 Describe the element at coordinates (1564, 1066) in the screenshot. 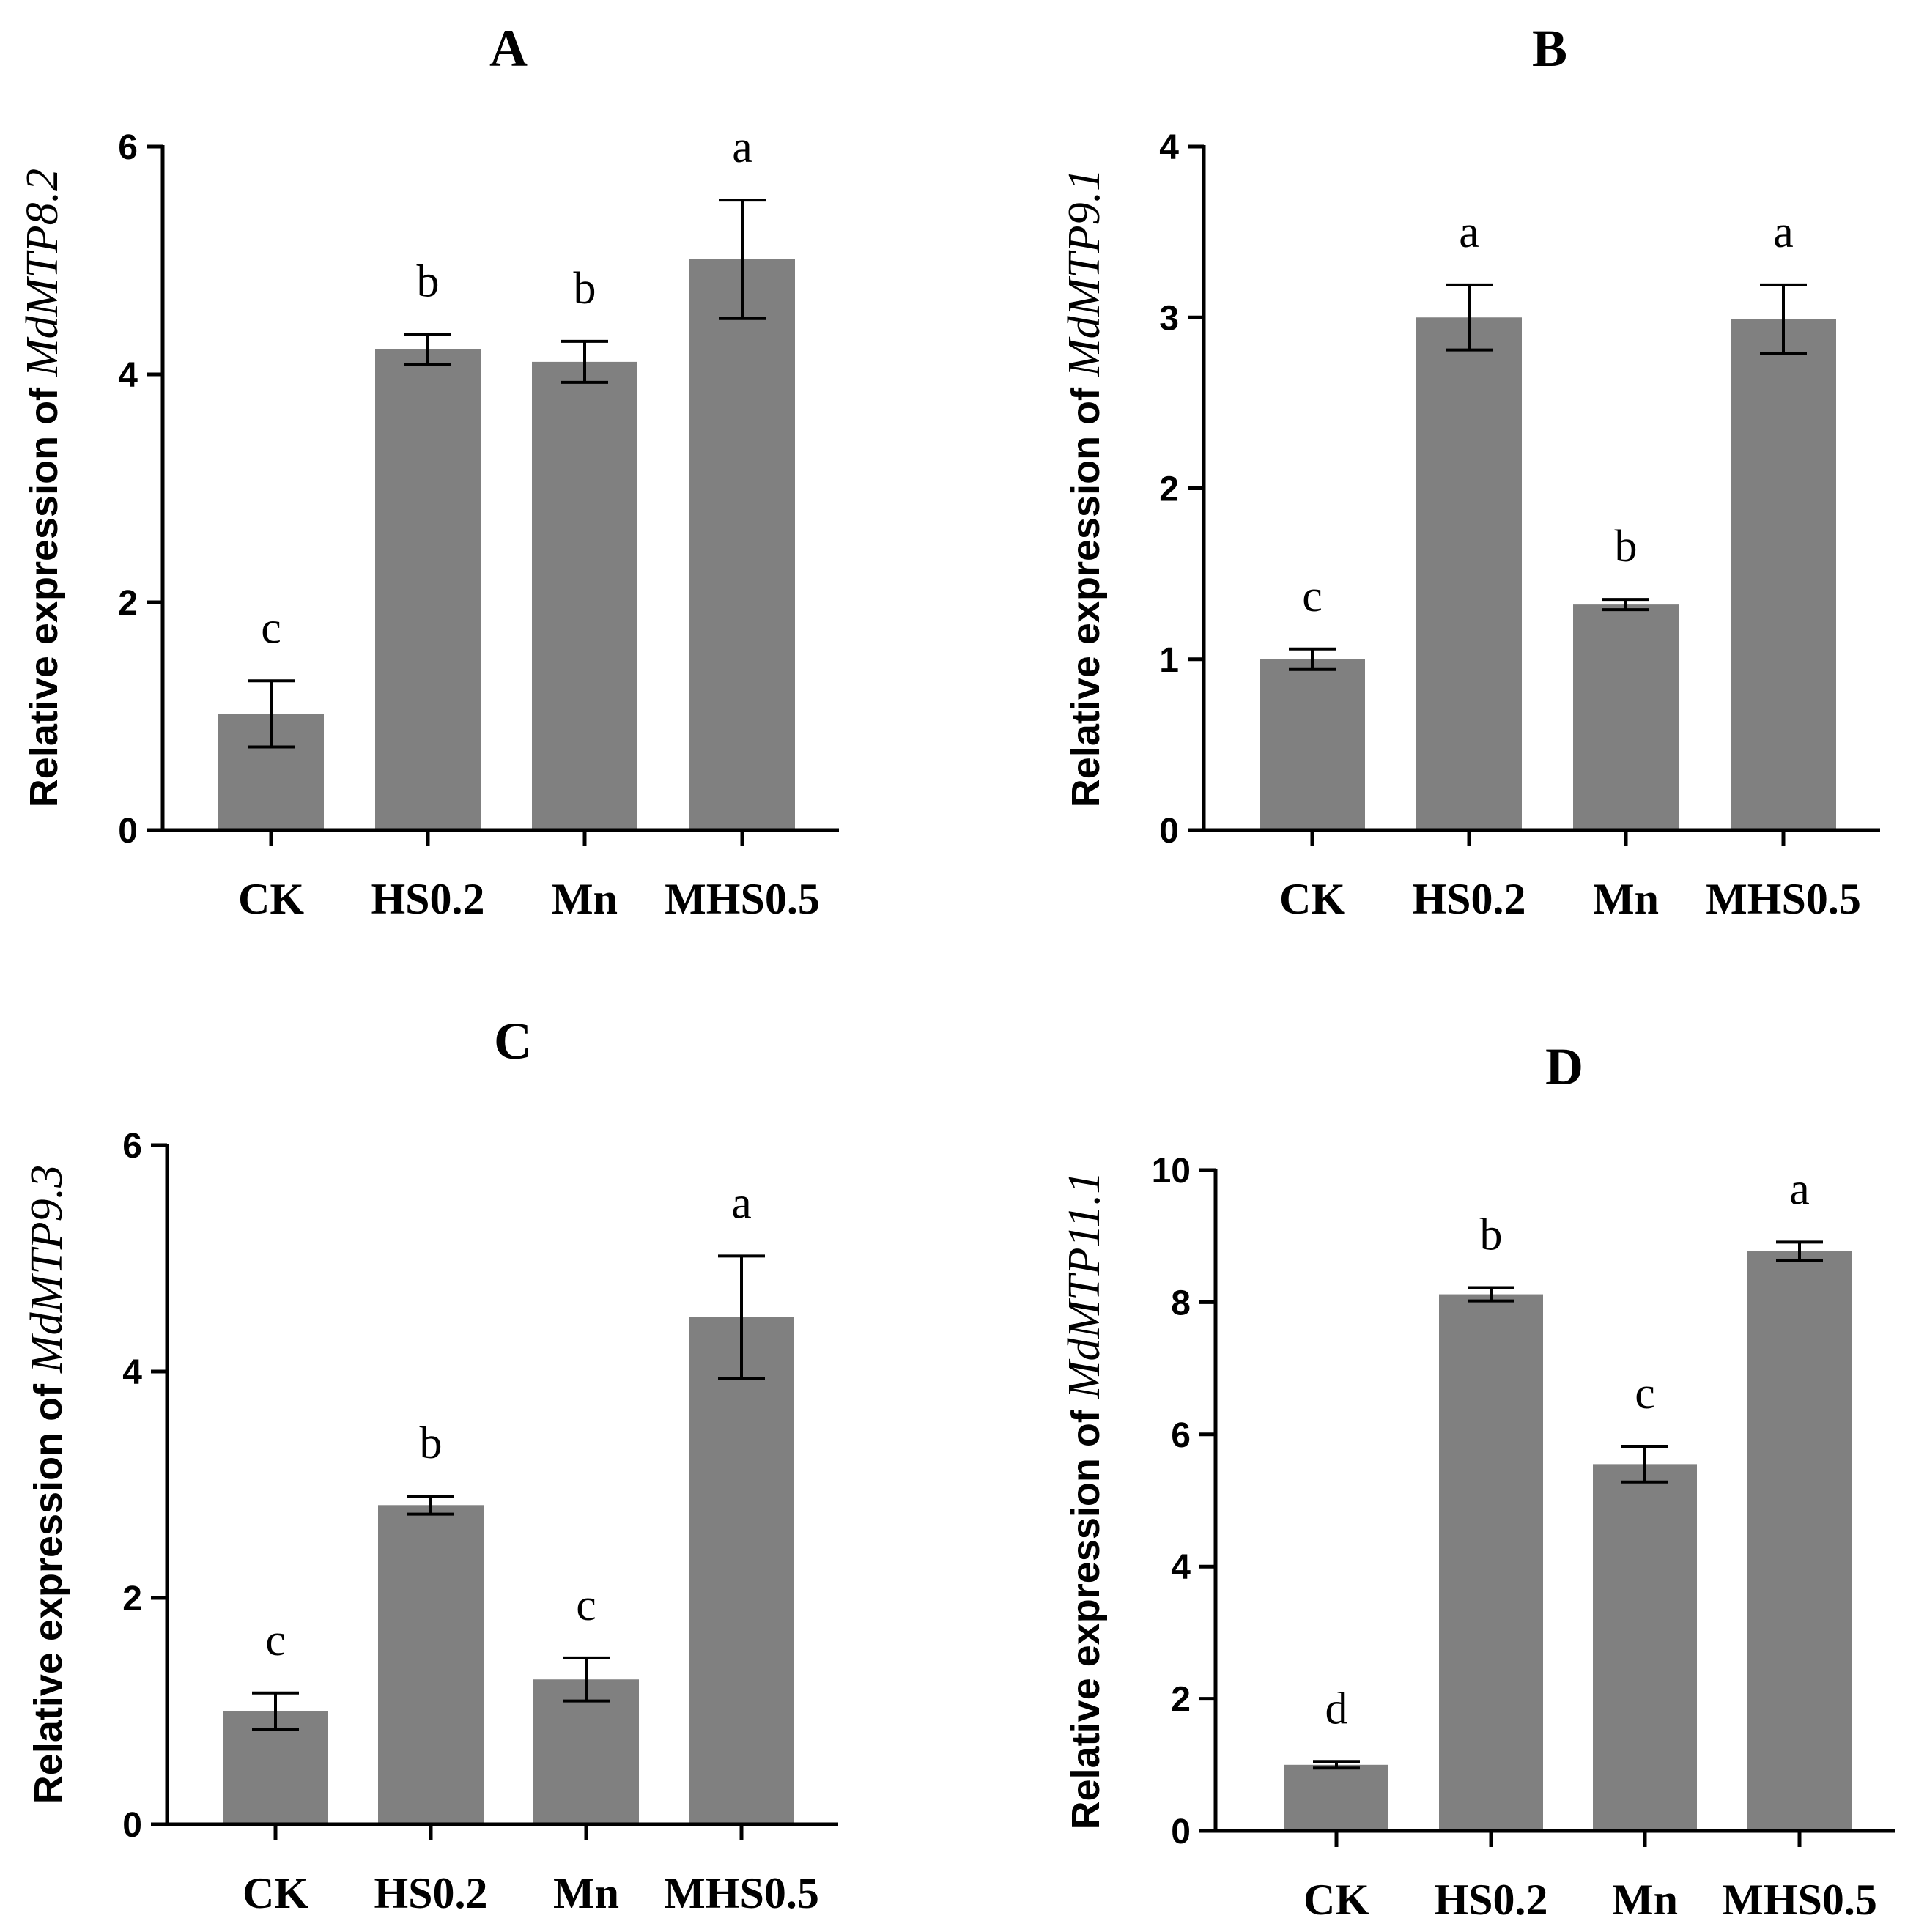

I see `panel-title: D` at that location.